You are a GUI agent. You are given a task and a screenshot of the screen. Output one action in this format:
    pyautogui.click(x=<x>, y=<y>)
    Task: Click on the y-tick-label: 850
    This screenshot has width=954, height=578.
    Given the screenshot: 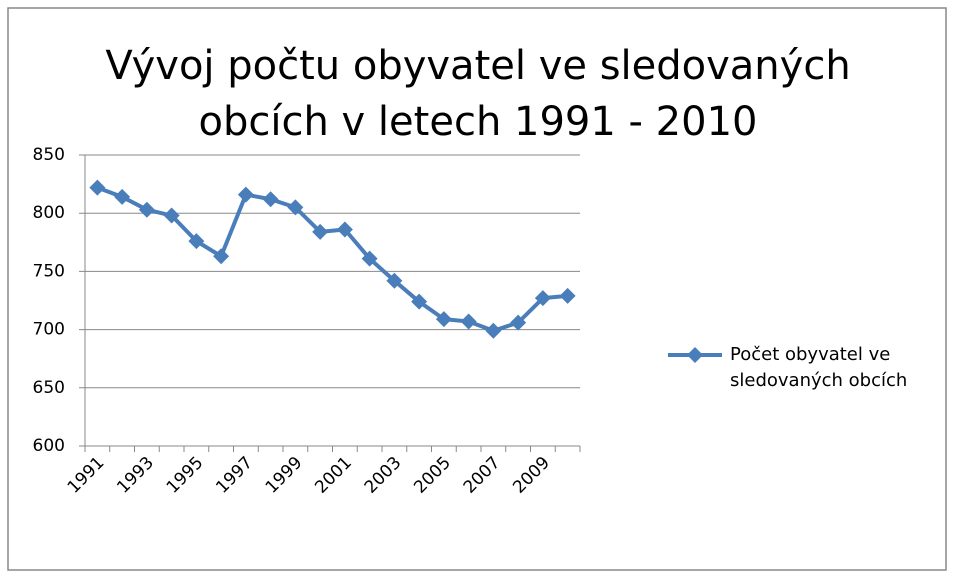 What is the action you would take?
    pyautogui.click(x=49, y=155)
    